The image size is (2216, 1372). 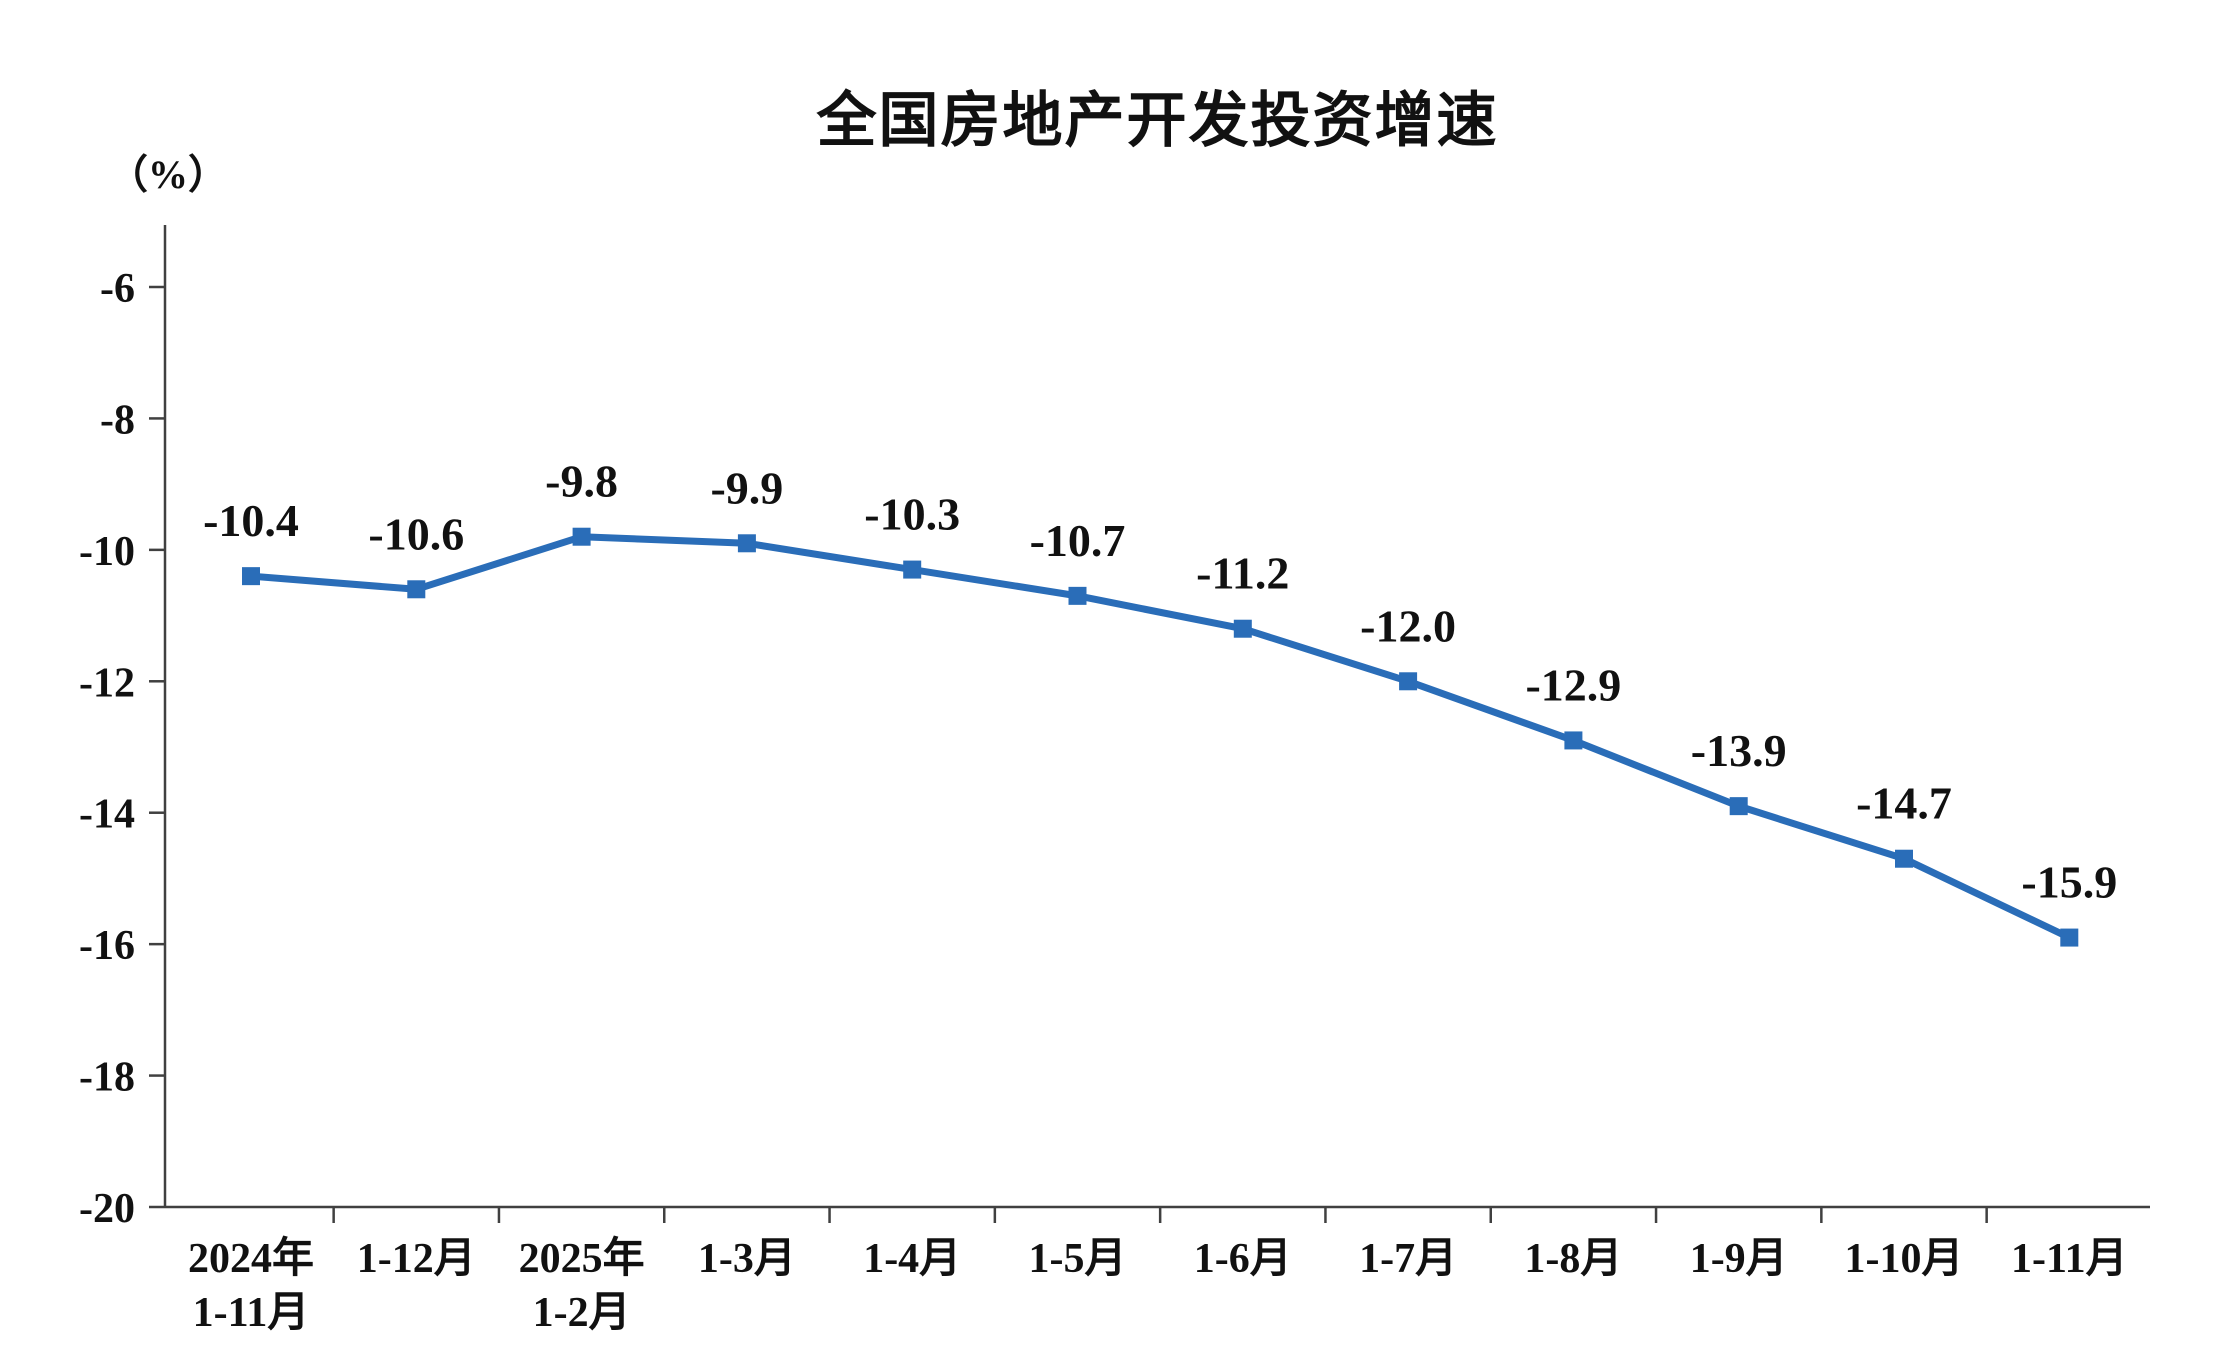 What do you see at coordinates (912, 1259) in the screenshot?
I see `x-category-label: 1-4月` at bounding box center [912, 1259].